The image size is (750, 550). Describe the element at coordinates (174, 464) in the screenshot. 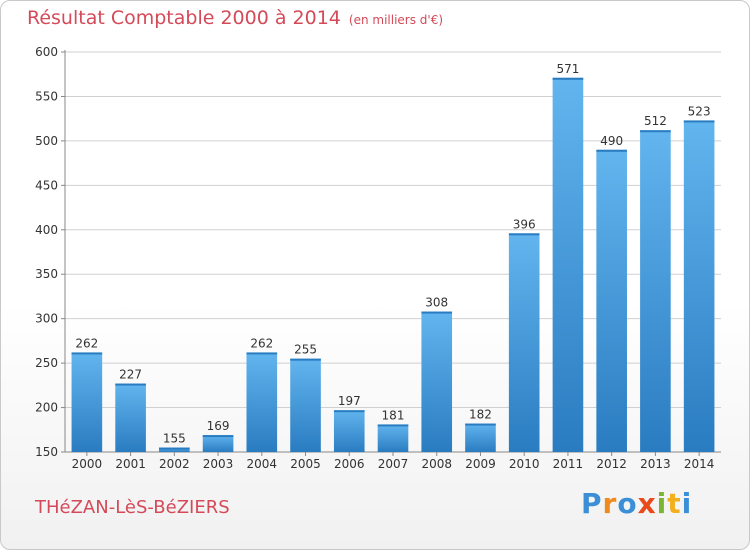

I see `x-tick-label-2002: 2002` at that location.